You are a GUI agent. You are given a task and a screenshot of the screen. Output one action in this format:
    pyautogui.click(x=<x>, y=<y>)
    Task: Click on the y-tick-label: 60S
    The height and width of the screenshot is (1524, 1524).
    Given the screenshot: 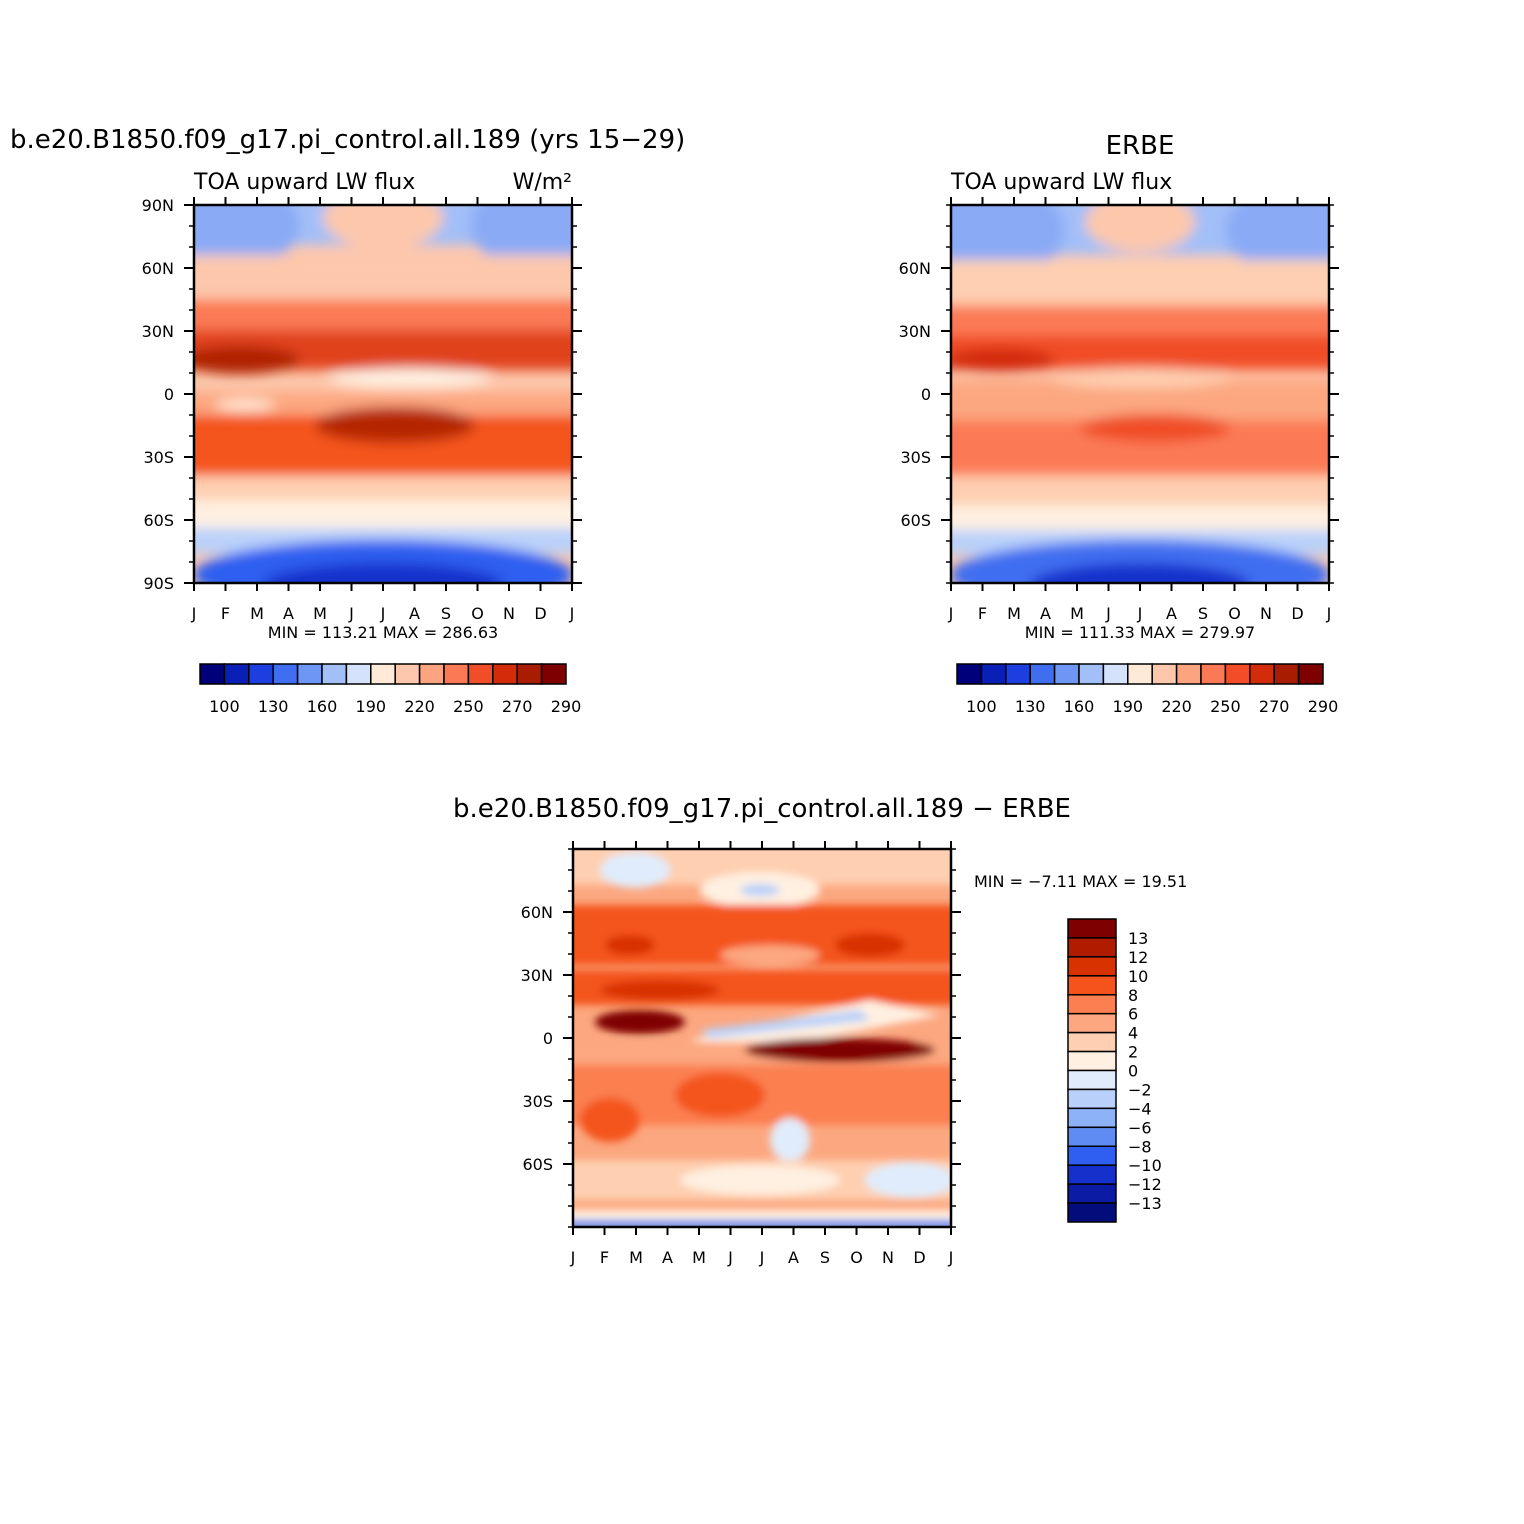 What is the action you would take?
    pyautogui.click(x=158, y=520)
    